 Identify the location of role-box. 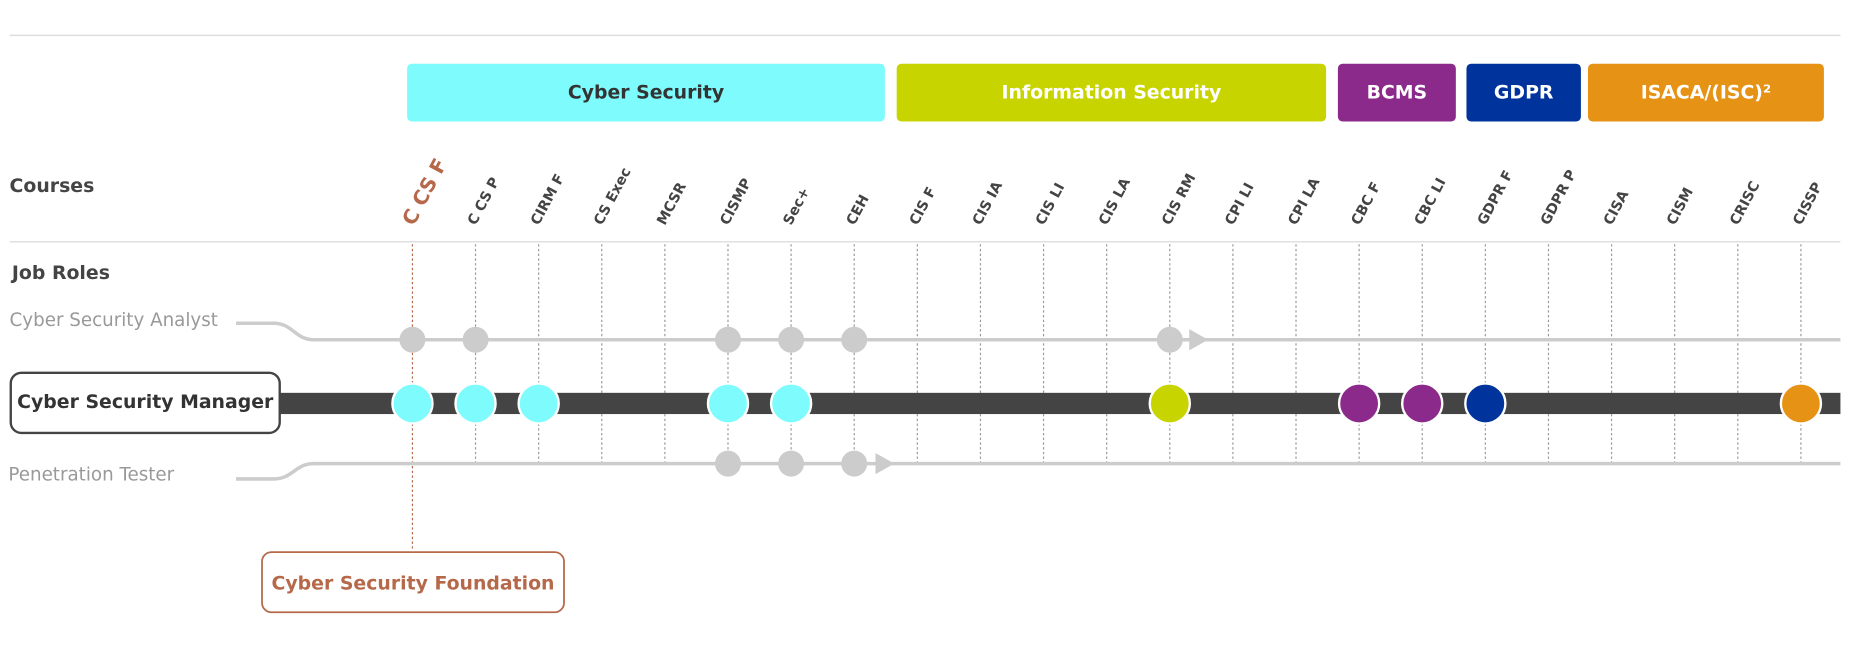
(145, 403).